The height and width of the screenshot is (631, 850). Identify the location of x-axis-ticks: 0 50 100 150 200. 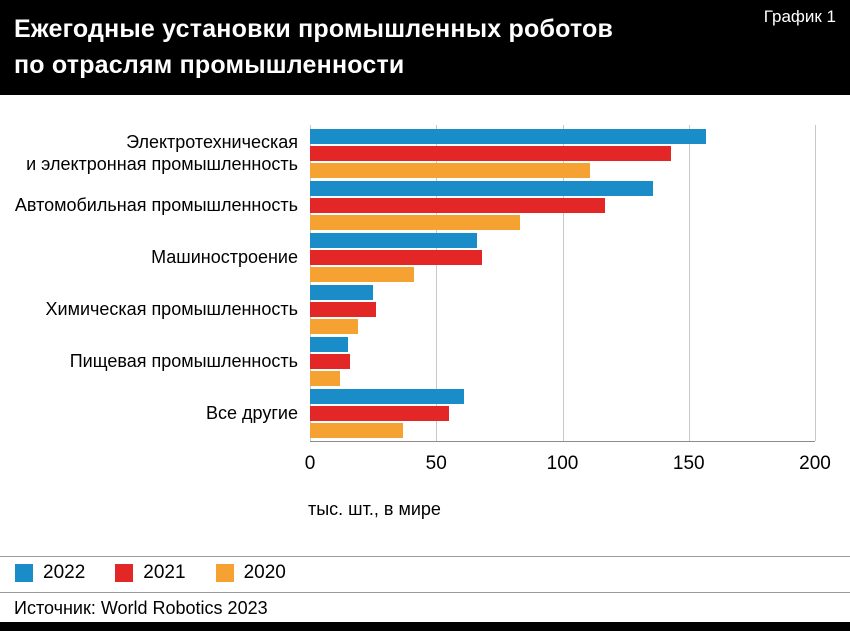
(568, 465).